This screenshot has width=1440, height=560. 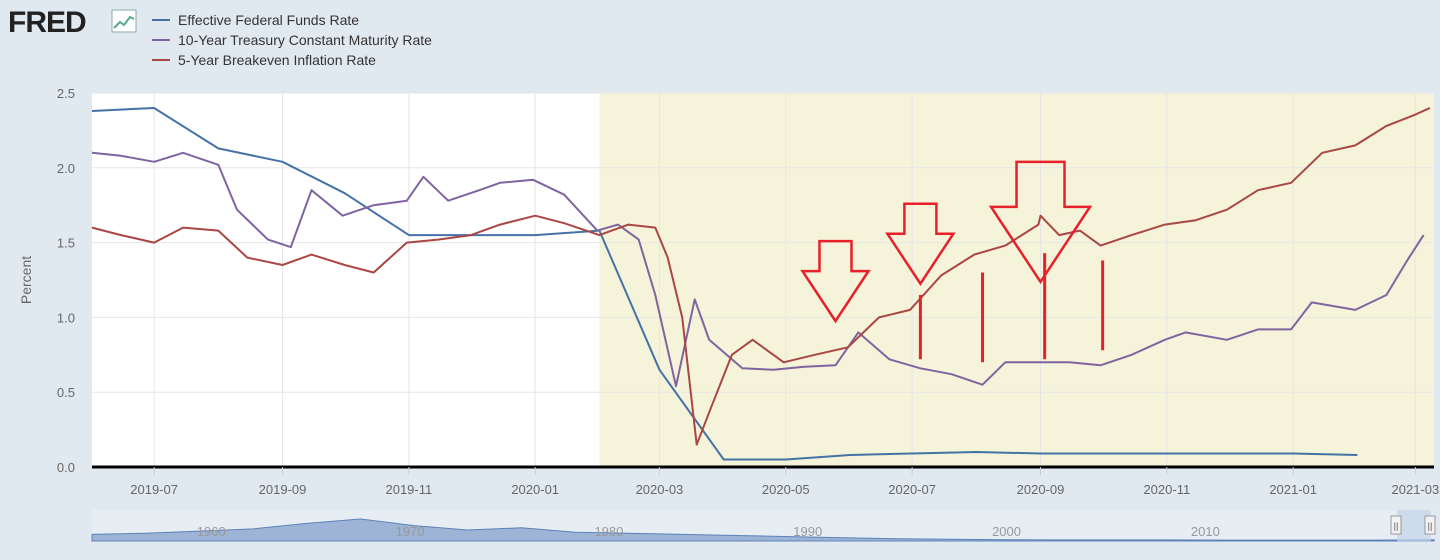 I want to click on navigator-right-handle-grip: ||, so click(x=1430, y=526).